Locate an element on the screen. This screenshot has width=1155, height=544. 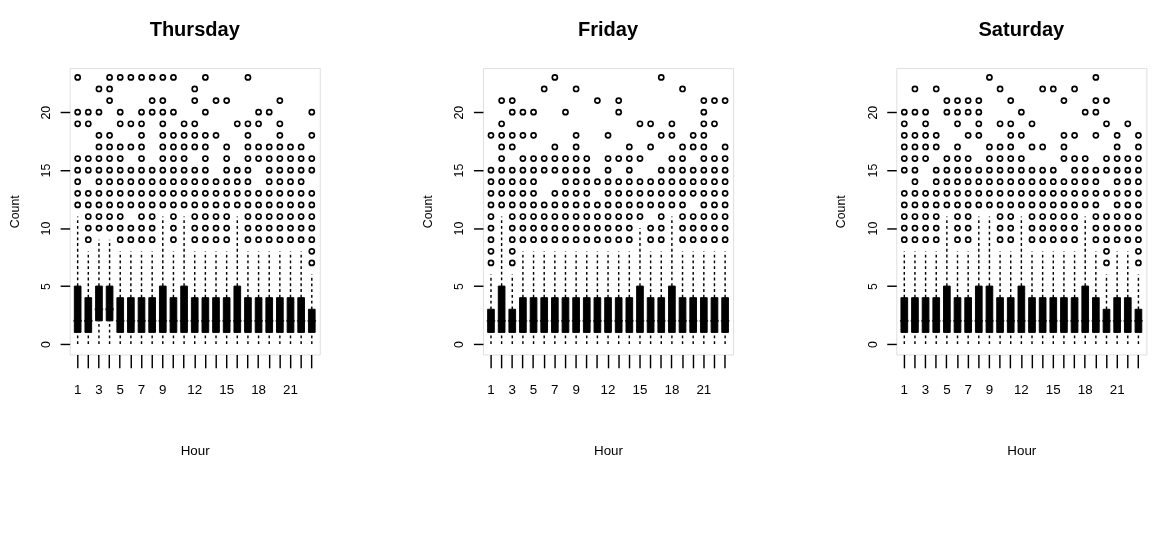
chart-title: Saturday is located at coordinates (1022, 28).